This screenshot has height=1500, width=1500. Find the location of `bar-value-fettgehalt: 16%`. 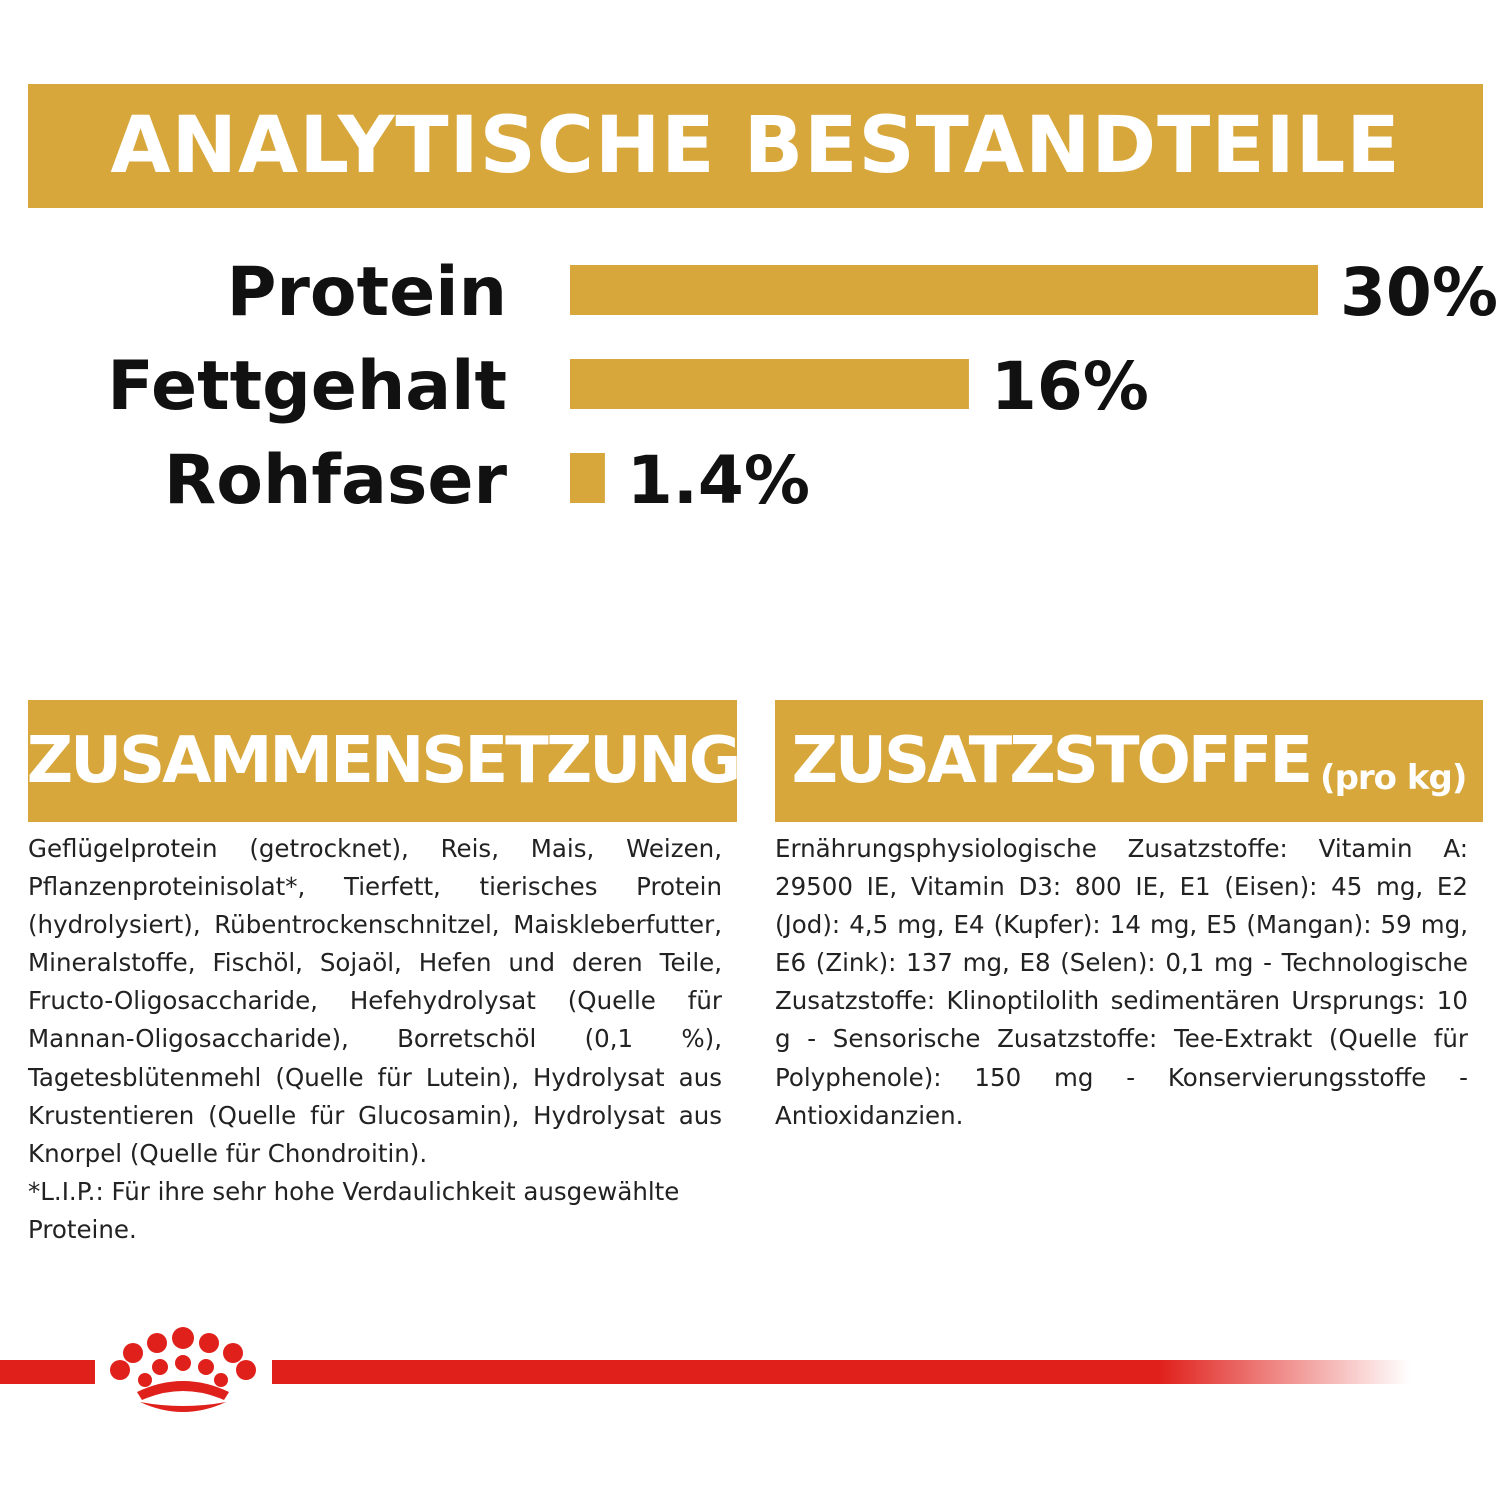

bar-value-fettgehalt: 16% is located at coordinates (1070, 386).